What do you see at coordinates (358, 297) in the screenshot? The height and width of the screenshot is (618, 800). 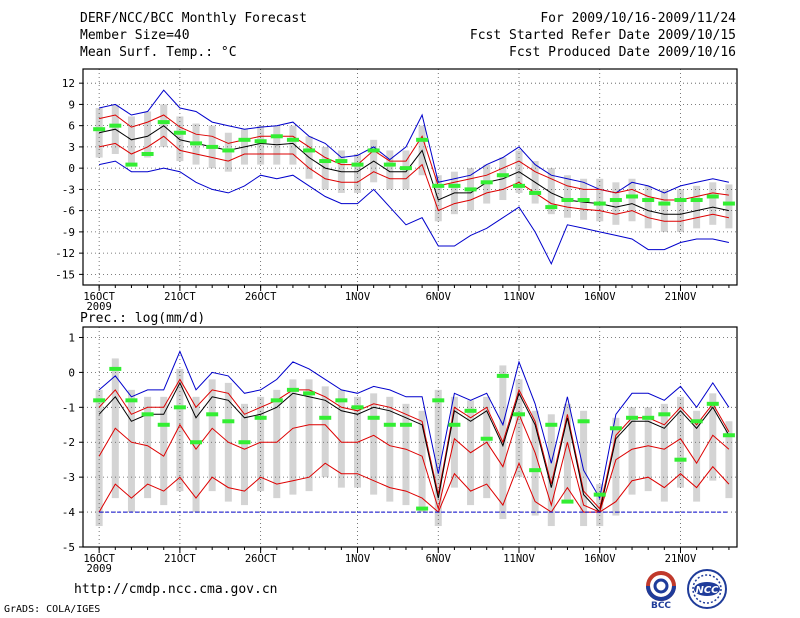 I see `x-tick-label: 1NOV` at bounding box center [358, 297].